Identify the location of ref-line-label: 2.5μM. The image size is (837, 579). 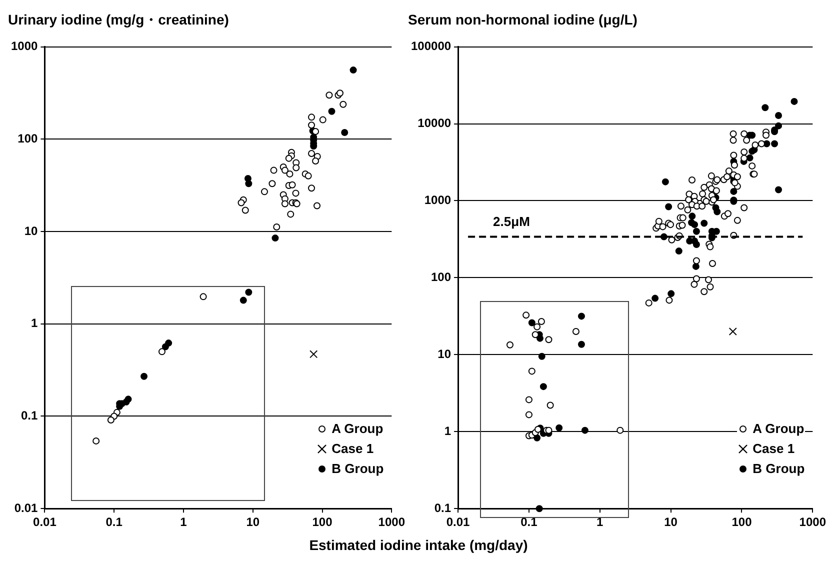
(511, 221).